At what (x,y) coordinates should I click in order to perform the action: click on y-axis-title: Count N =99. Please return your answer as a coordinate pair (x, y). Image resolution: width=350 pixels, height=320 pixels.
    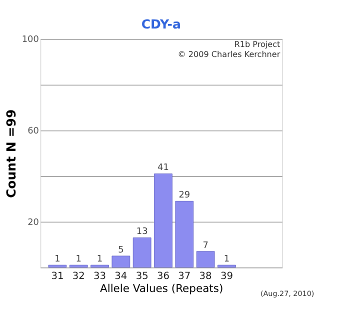
    Looking at the image, I should click on (11, 153).